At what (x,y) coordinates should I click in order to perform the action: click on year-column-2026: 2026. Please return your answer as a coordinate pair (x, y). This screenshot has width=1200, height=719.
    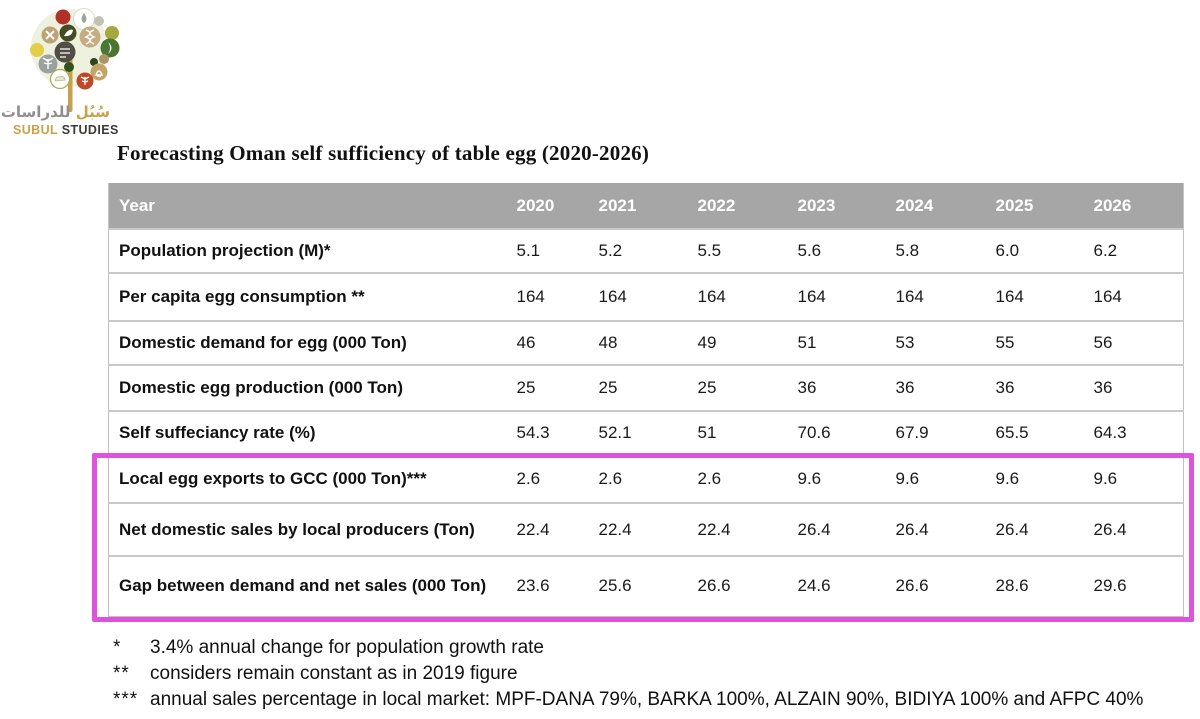
    Looking at the image, I should click on (1138, 206).